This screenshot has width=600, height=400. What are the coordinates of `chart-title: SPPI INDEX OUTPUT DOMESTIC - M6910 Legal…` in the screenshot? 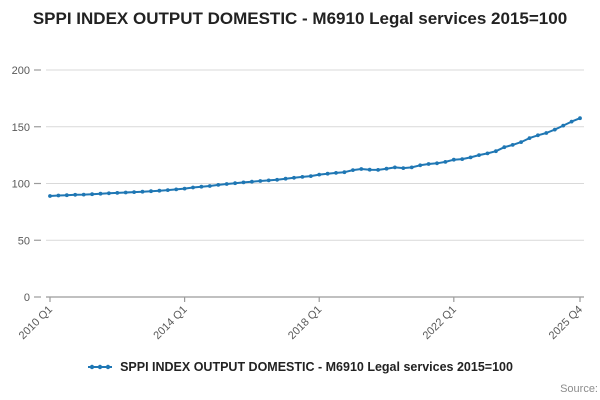 It's located at (300, 18).